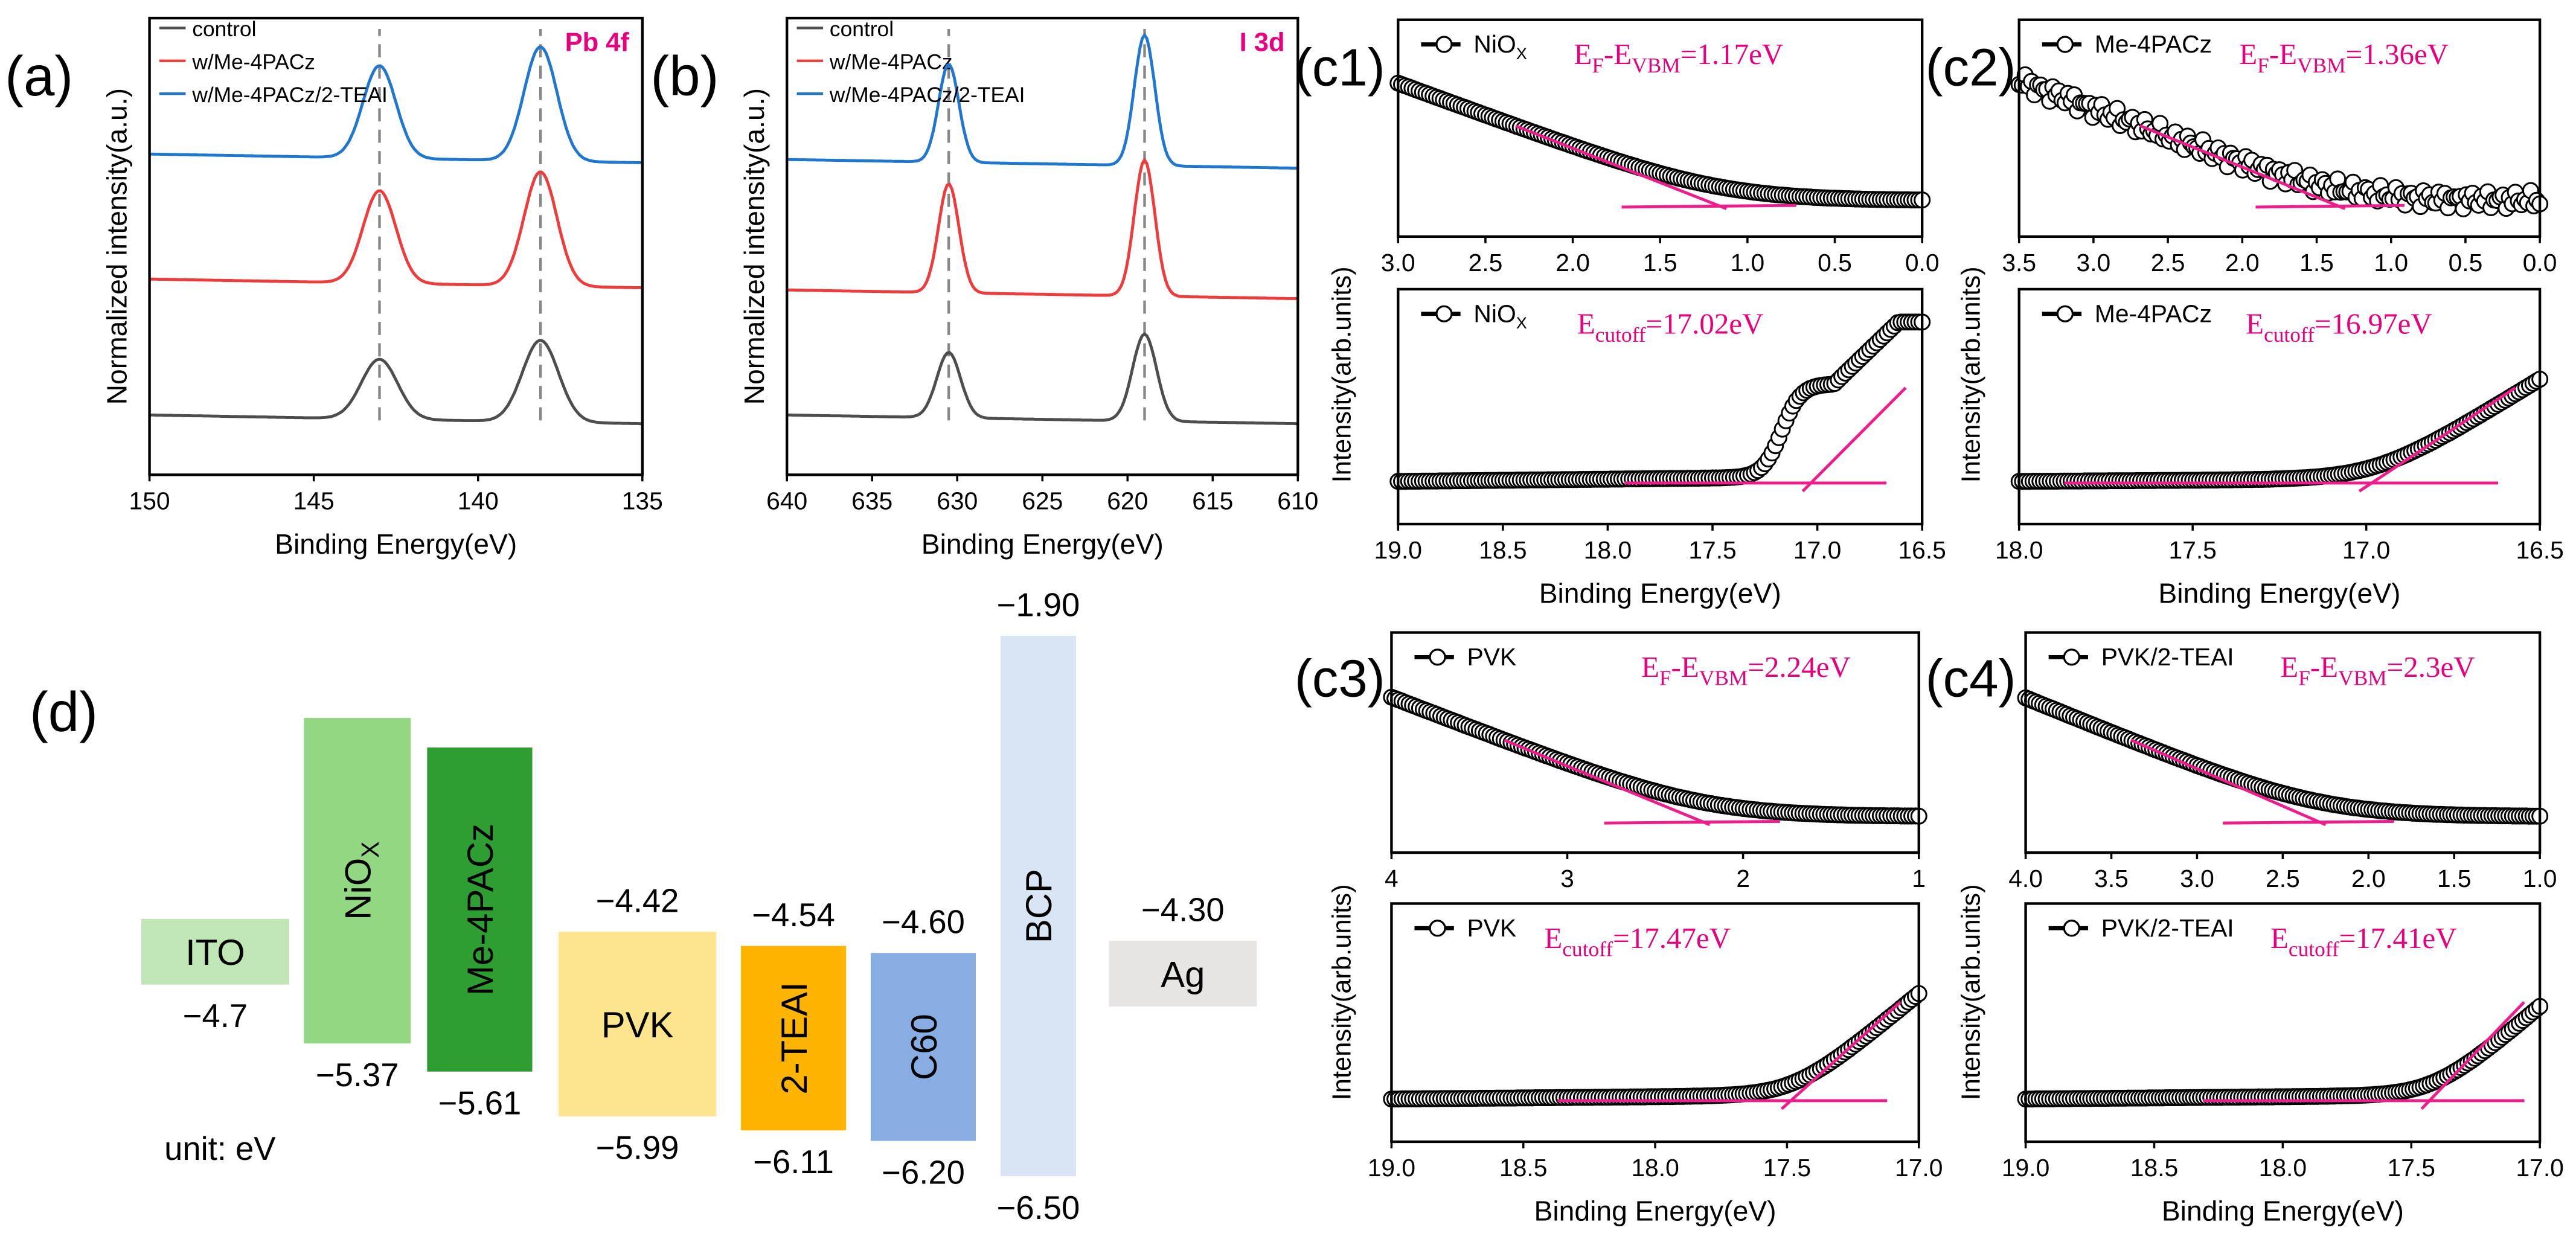 The width and height of the screenshot is (2576, 1242). What do you see at coordinates (480, 910) in the screenshot?
I see `energy-bar-label: Me-4PACz` at bounding box center [480, 910].